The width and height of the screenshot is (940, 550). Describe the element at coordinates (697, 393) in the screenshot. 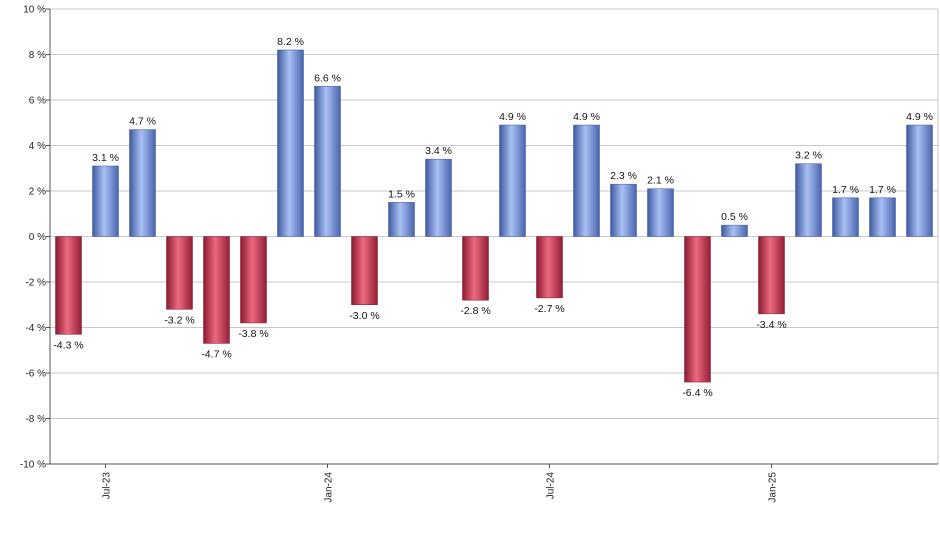

I see `data-label: -6.4 %` at that location.